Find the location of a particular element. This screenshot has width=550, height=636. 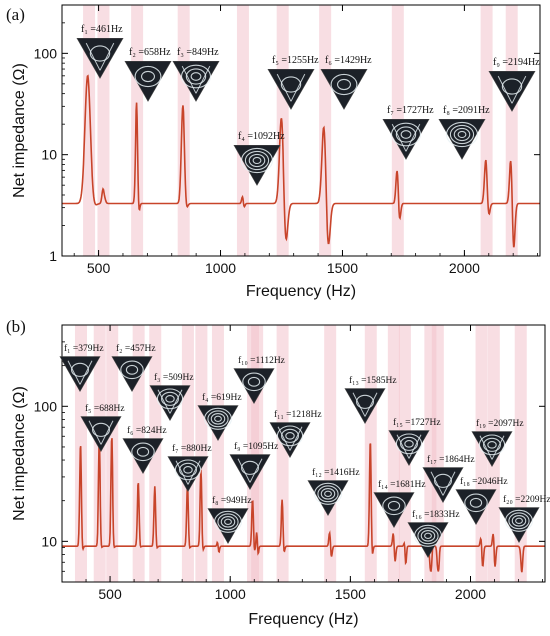

mode-frequency-label: f₆ =824Hz is located at coordinates (147, 430).